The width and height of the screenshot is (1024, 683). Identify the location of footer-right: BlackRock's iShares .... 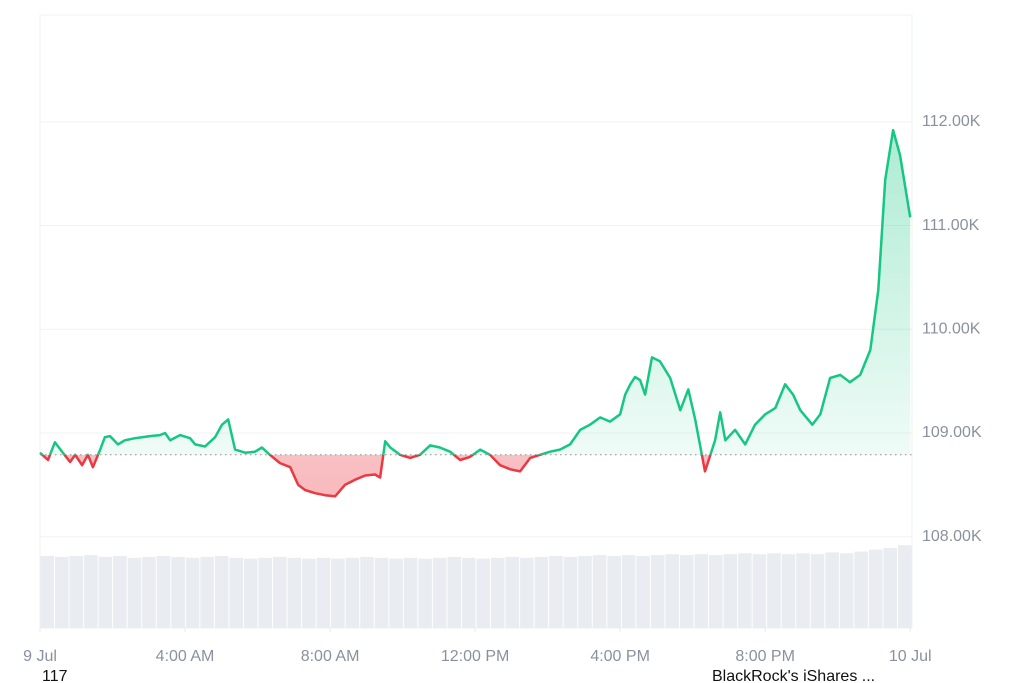
(793, 675).